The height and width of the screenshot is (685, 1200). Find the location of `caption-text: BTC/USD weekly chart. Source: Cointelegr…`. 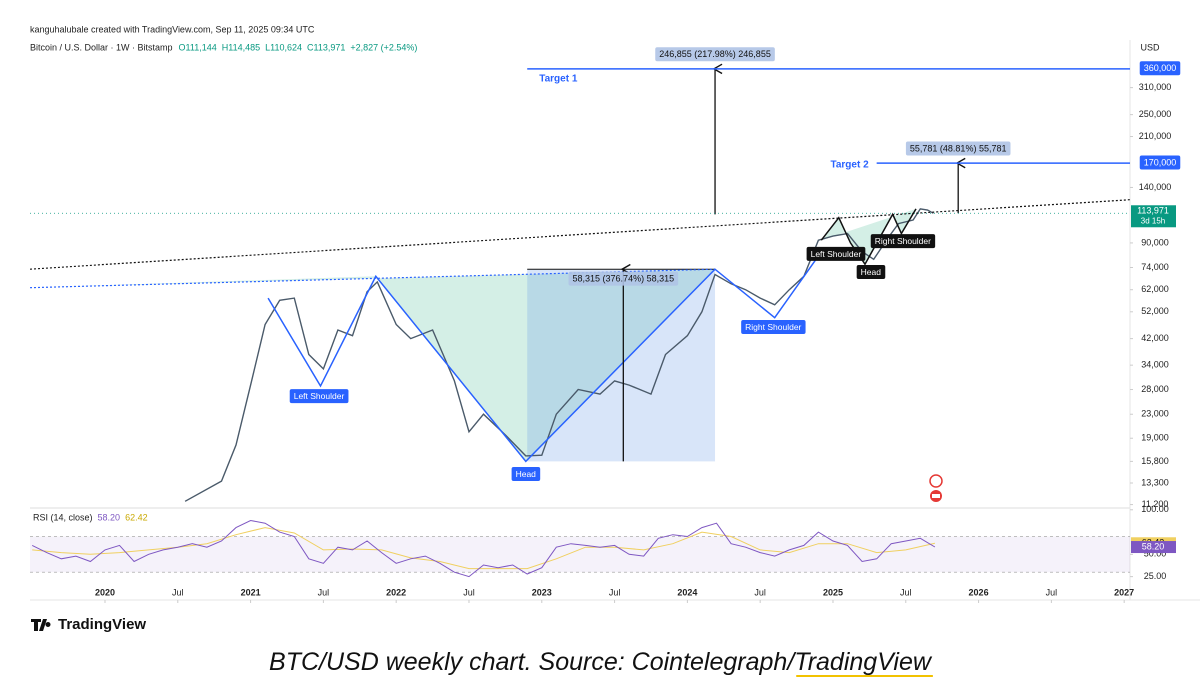

caption-text: BTC/USD weekly chart. Source: Cointelegr… is located at coordinates (533, 662).